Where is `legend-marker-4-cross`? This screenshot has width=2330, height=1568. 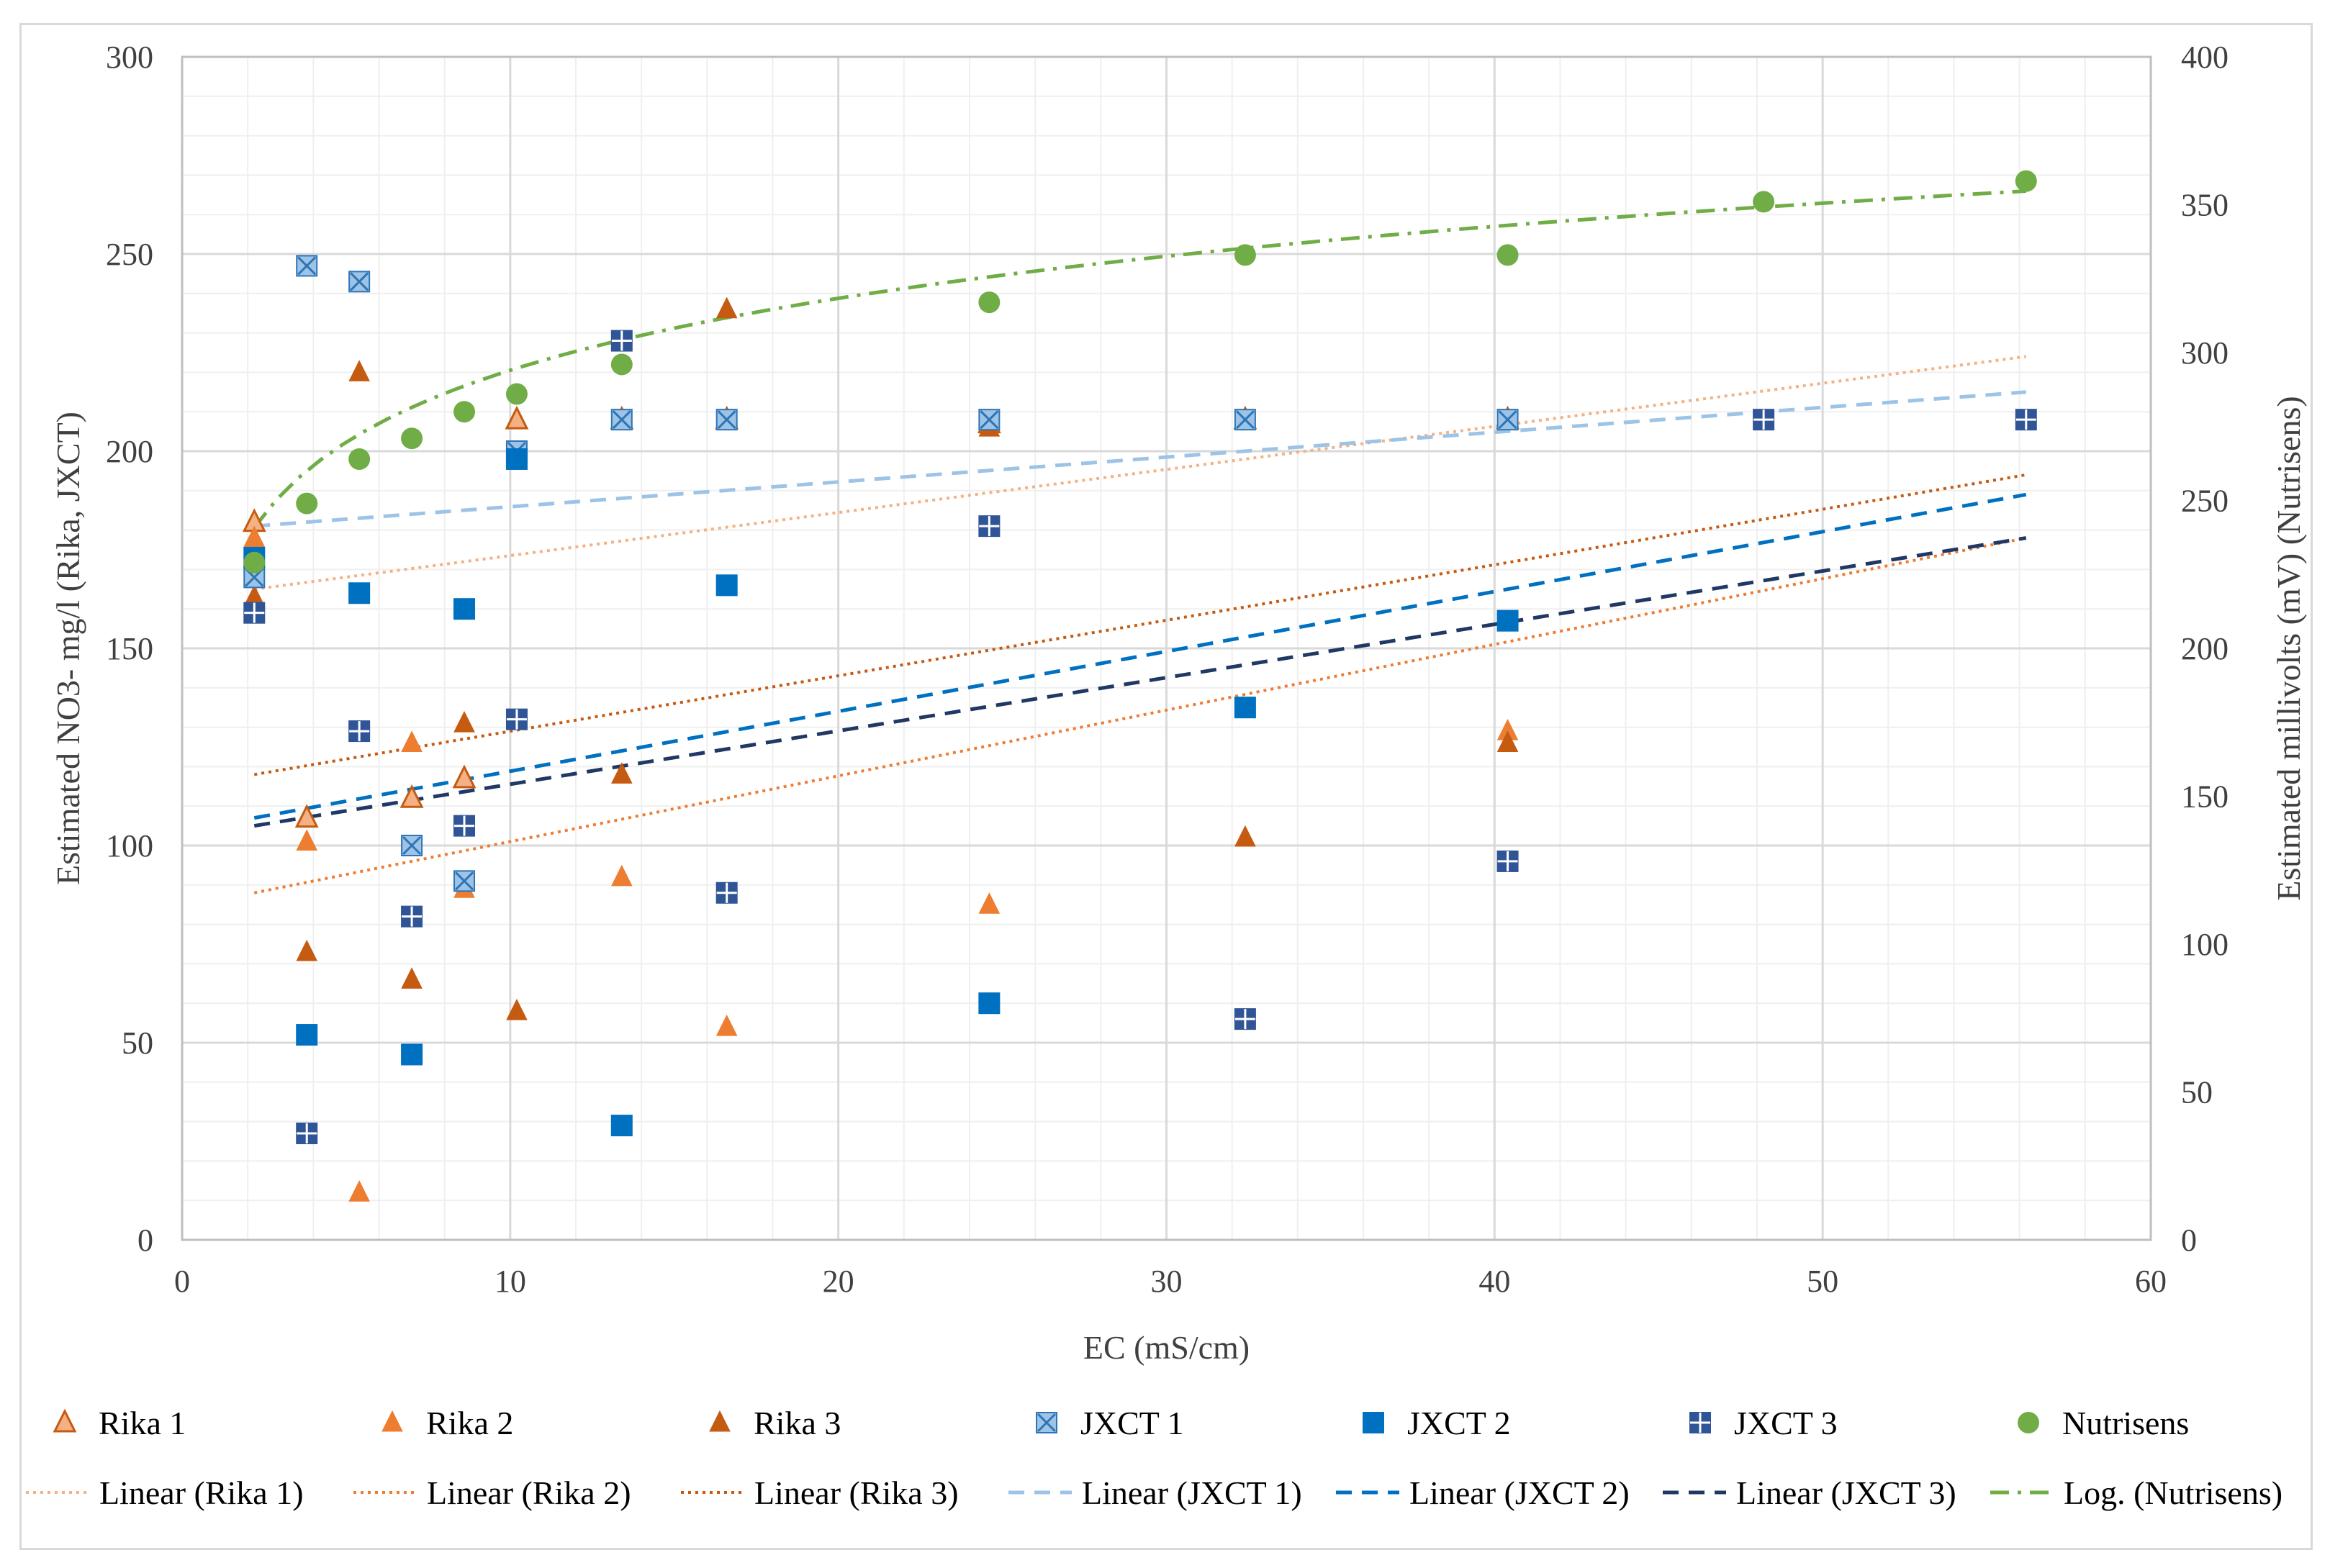 legend-marker-4-cross is located at coordinates (1047, 1423).